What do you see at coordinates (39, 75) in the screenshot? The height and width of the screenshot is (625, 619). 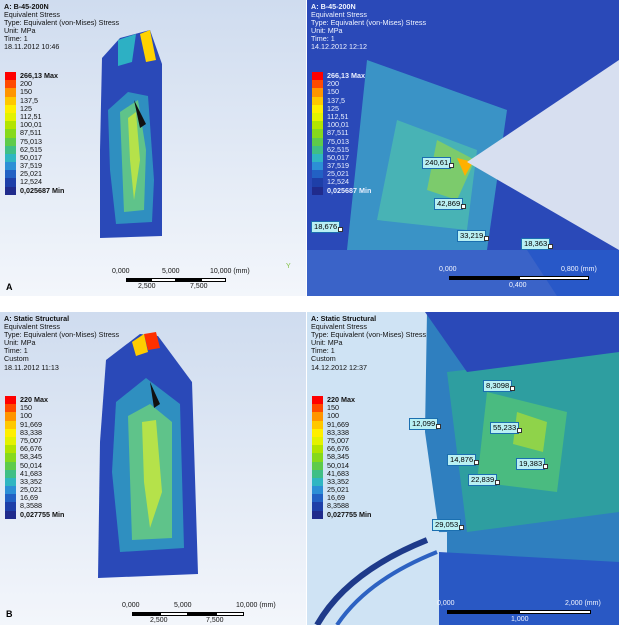 I see `legend-value: 266,13 Max` at bounding box center [39, 75].